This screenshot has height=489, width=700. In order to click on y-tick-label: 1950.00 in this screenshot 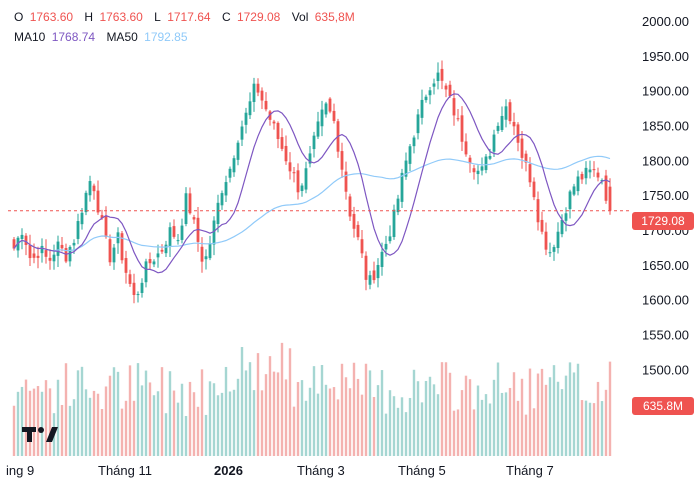, I will do `click(665, 56)`.